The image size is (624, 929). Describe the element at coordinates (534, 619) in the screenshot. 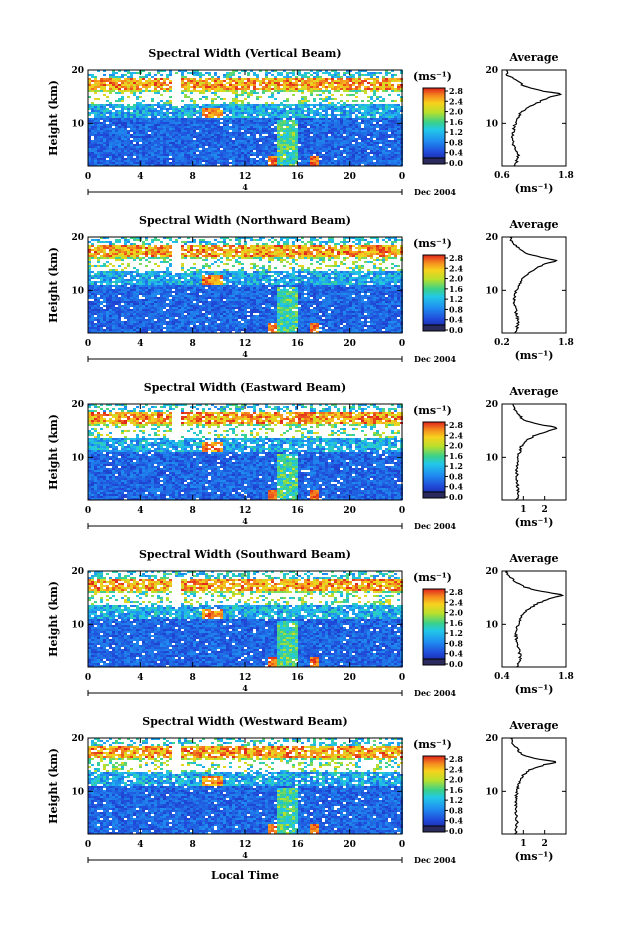

I see `average-frame` at that location.